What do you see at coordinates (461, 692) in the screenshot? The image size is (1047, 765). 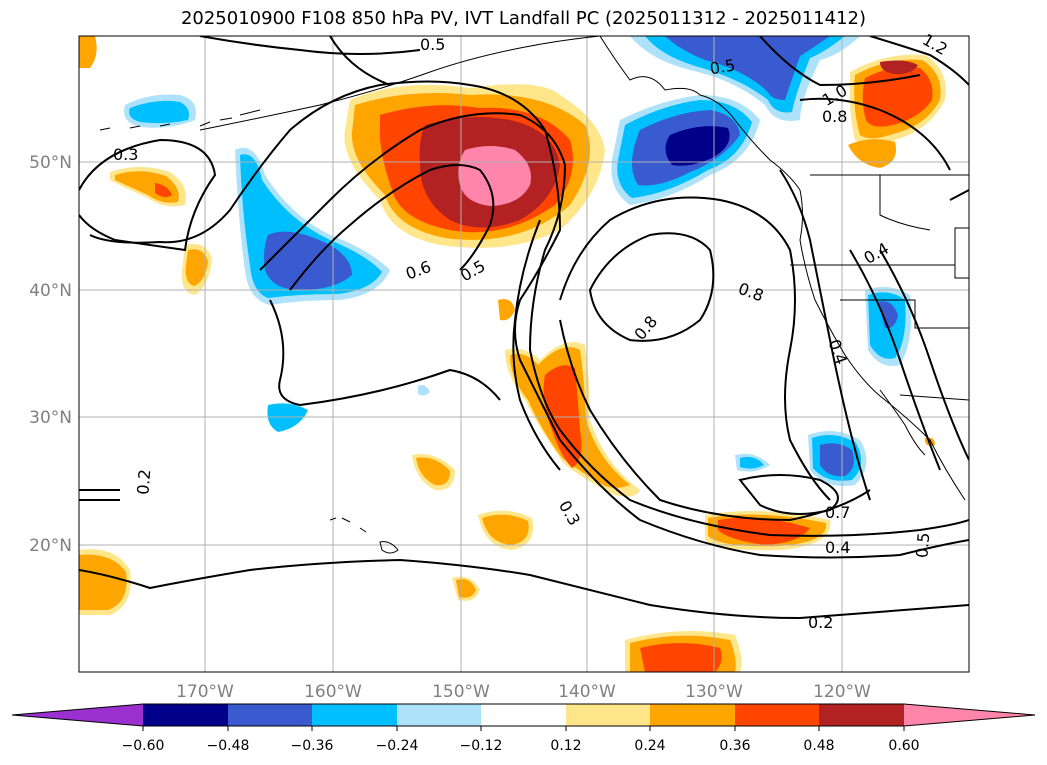 I see `lon-label: 150°W` at bounding box center [461, 692].